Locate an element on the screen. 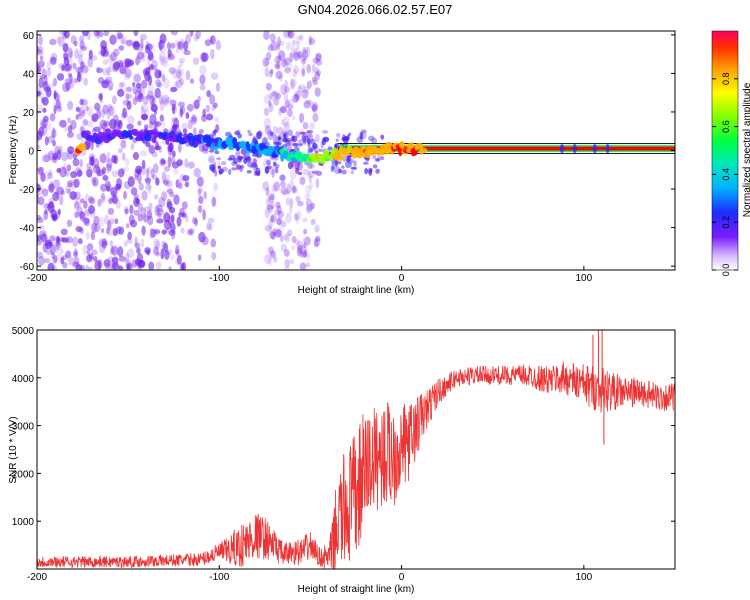 The image size is (750, 600). colorbar-tick-label: 0.4 is located at coordinates (726, 174).